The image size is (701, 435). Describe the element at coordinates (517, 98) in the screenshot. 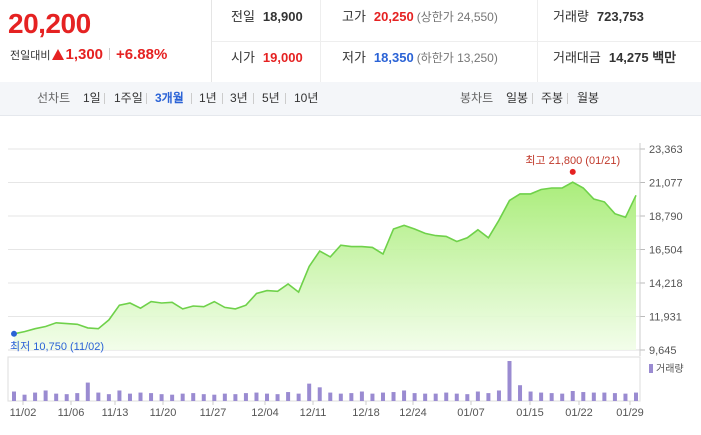

I see `period-daily-candle: 일봉` at that location.